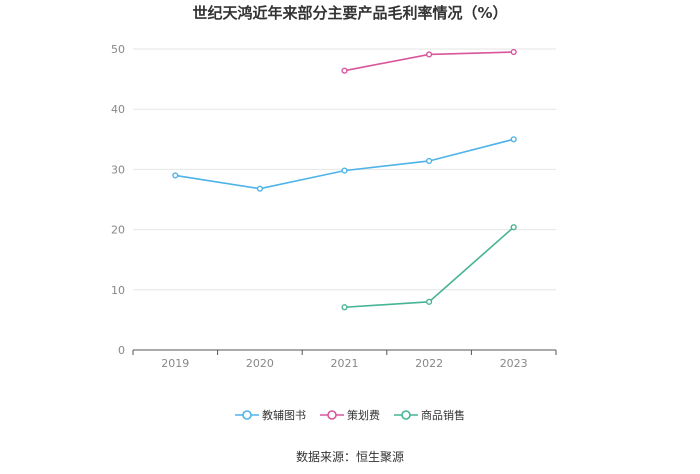 The image size is (700, 474). What do you see at coordinates (118, 49) in the screenshot?
I see `y-tick-label: 50` at bounding box center [118, 49].